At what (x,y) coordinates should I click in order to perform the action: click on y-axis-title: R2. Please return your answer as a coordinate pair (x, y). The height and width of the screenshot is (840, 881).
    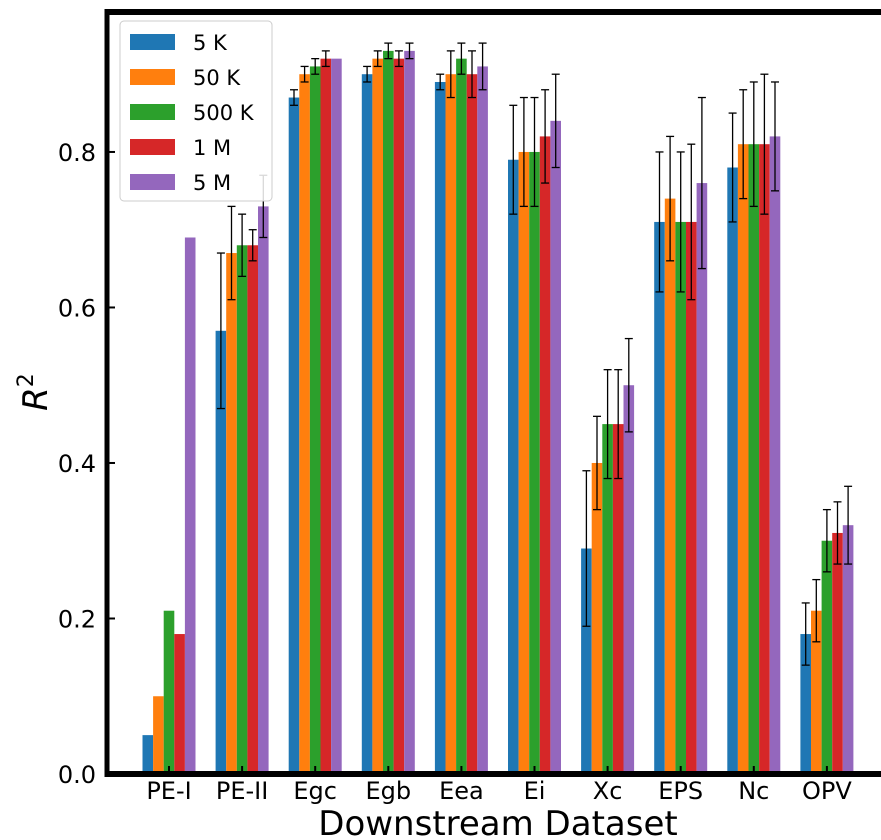
    Looking at the image, I should click on (35, 392).